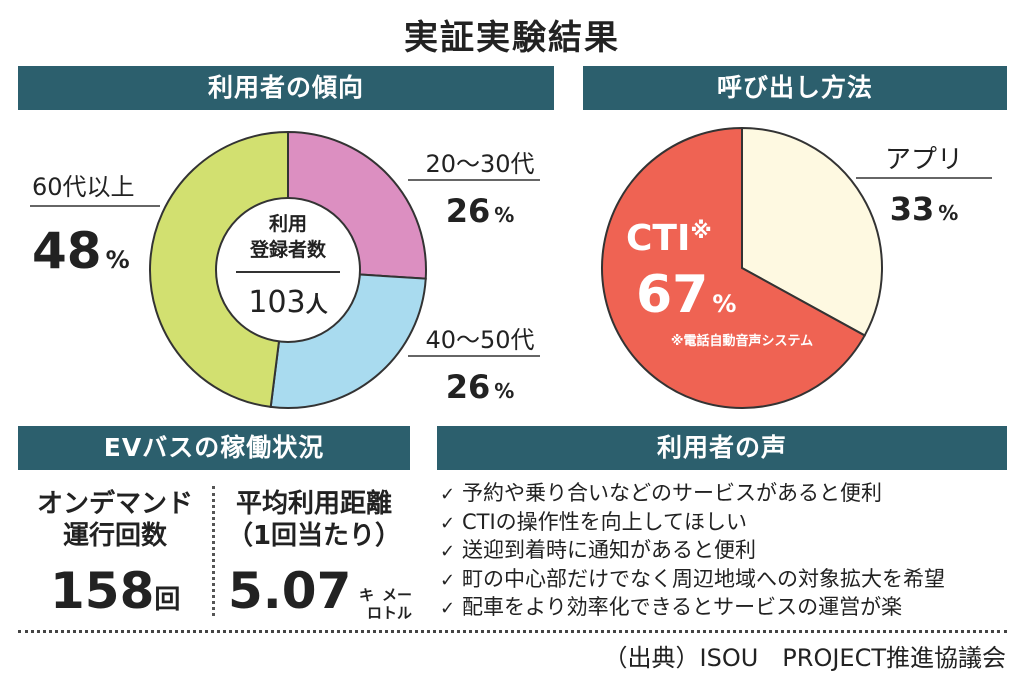 This screenshot has width=1024, height=683. What do you see at coordinates (924, 160) in the screenshot?
I see `slice-label-app: アプリ` at bounding box center [924, 160].